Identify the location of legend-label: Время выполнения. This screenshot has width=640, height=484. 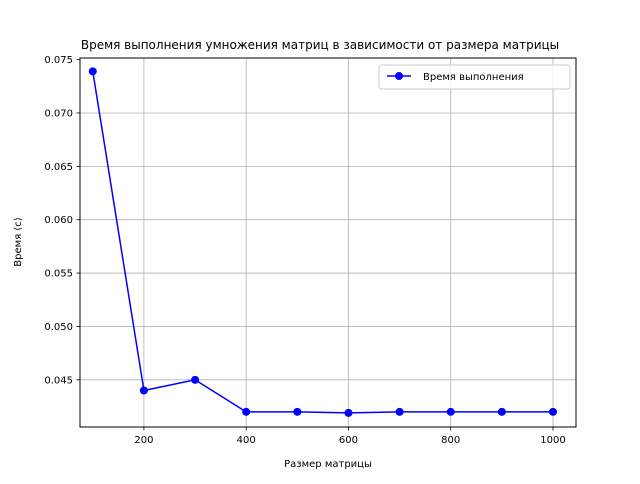
(473, 77).